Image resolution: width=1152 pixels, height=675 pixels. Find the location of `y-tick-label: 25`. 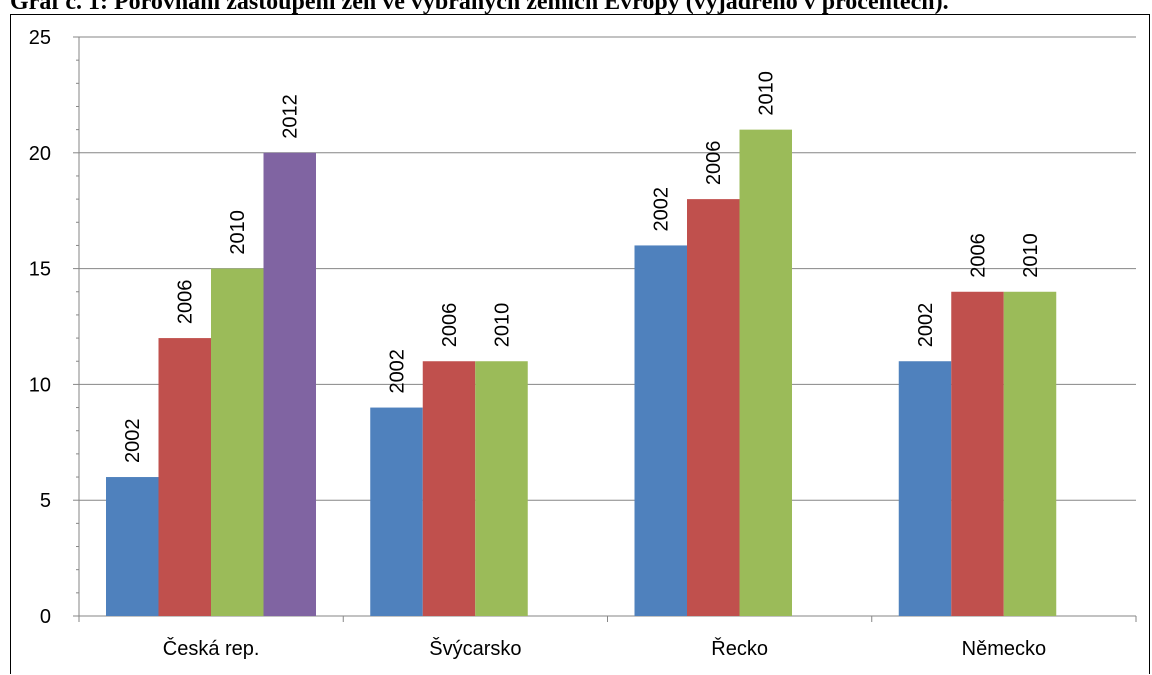

y-tick-label: 25 is located at coordinates (40, 38).